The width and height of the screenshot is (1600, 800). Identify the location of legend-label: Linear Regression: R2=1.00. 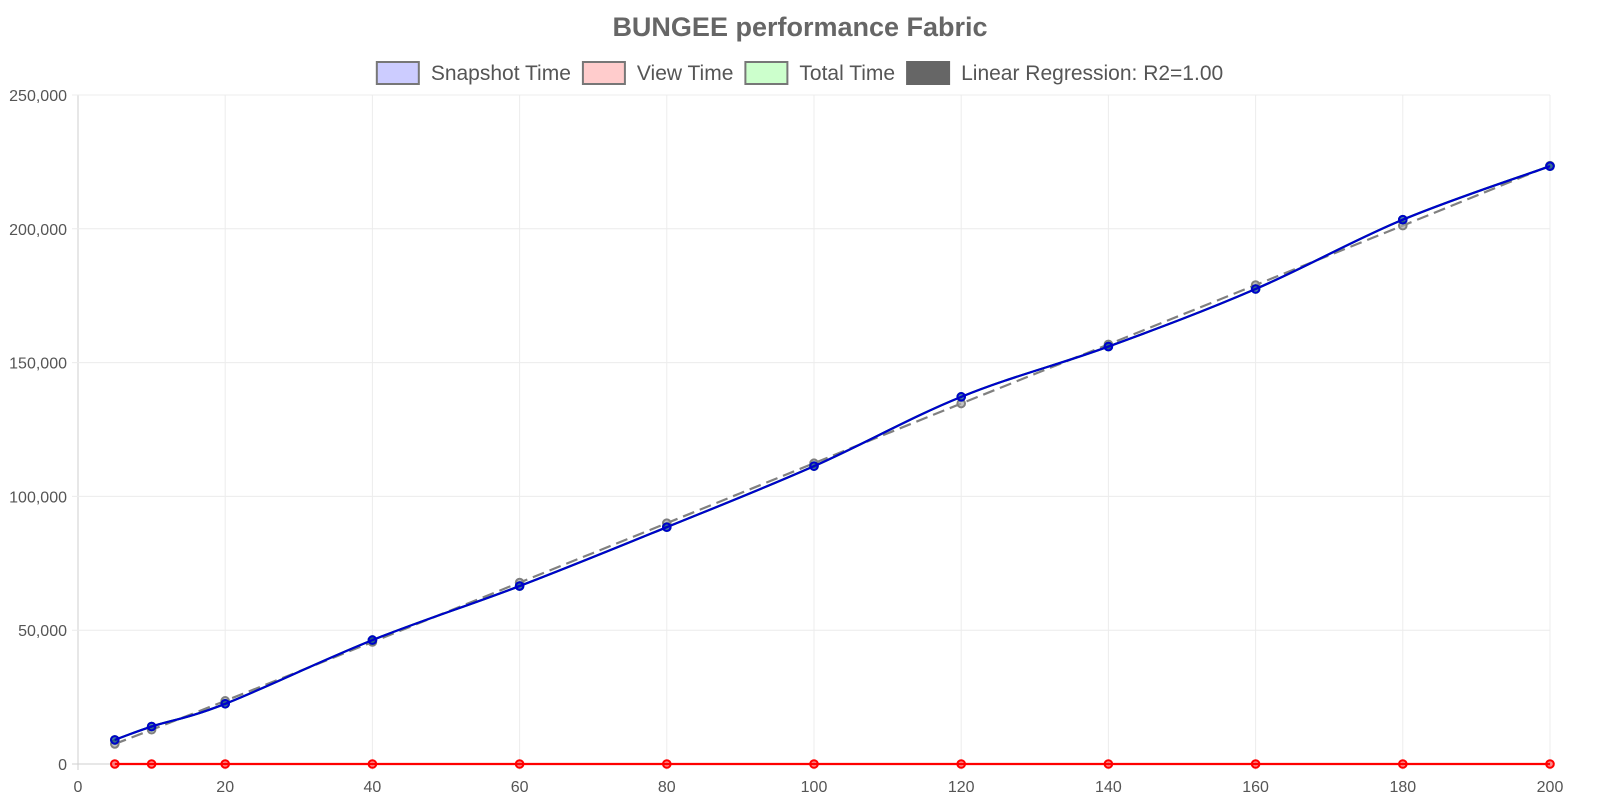
(1092, 73).